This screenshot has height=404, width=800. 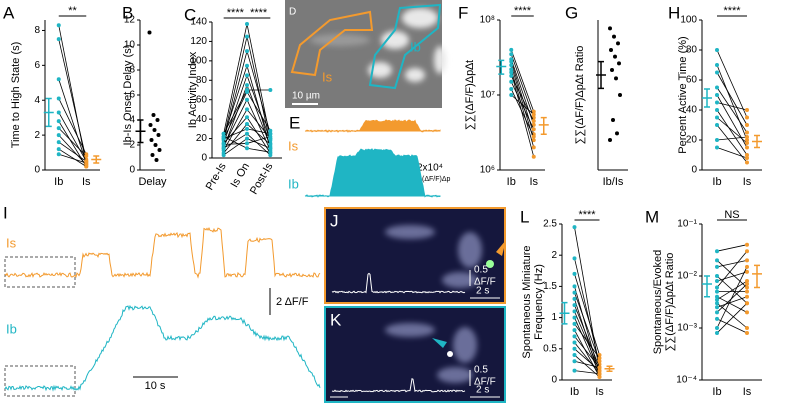 I want to click on ib-outline, so click(x=405, y=46).